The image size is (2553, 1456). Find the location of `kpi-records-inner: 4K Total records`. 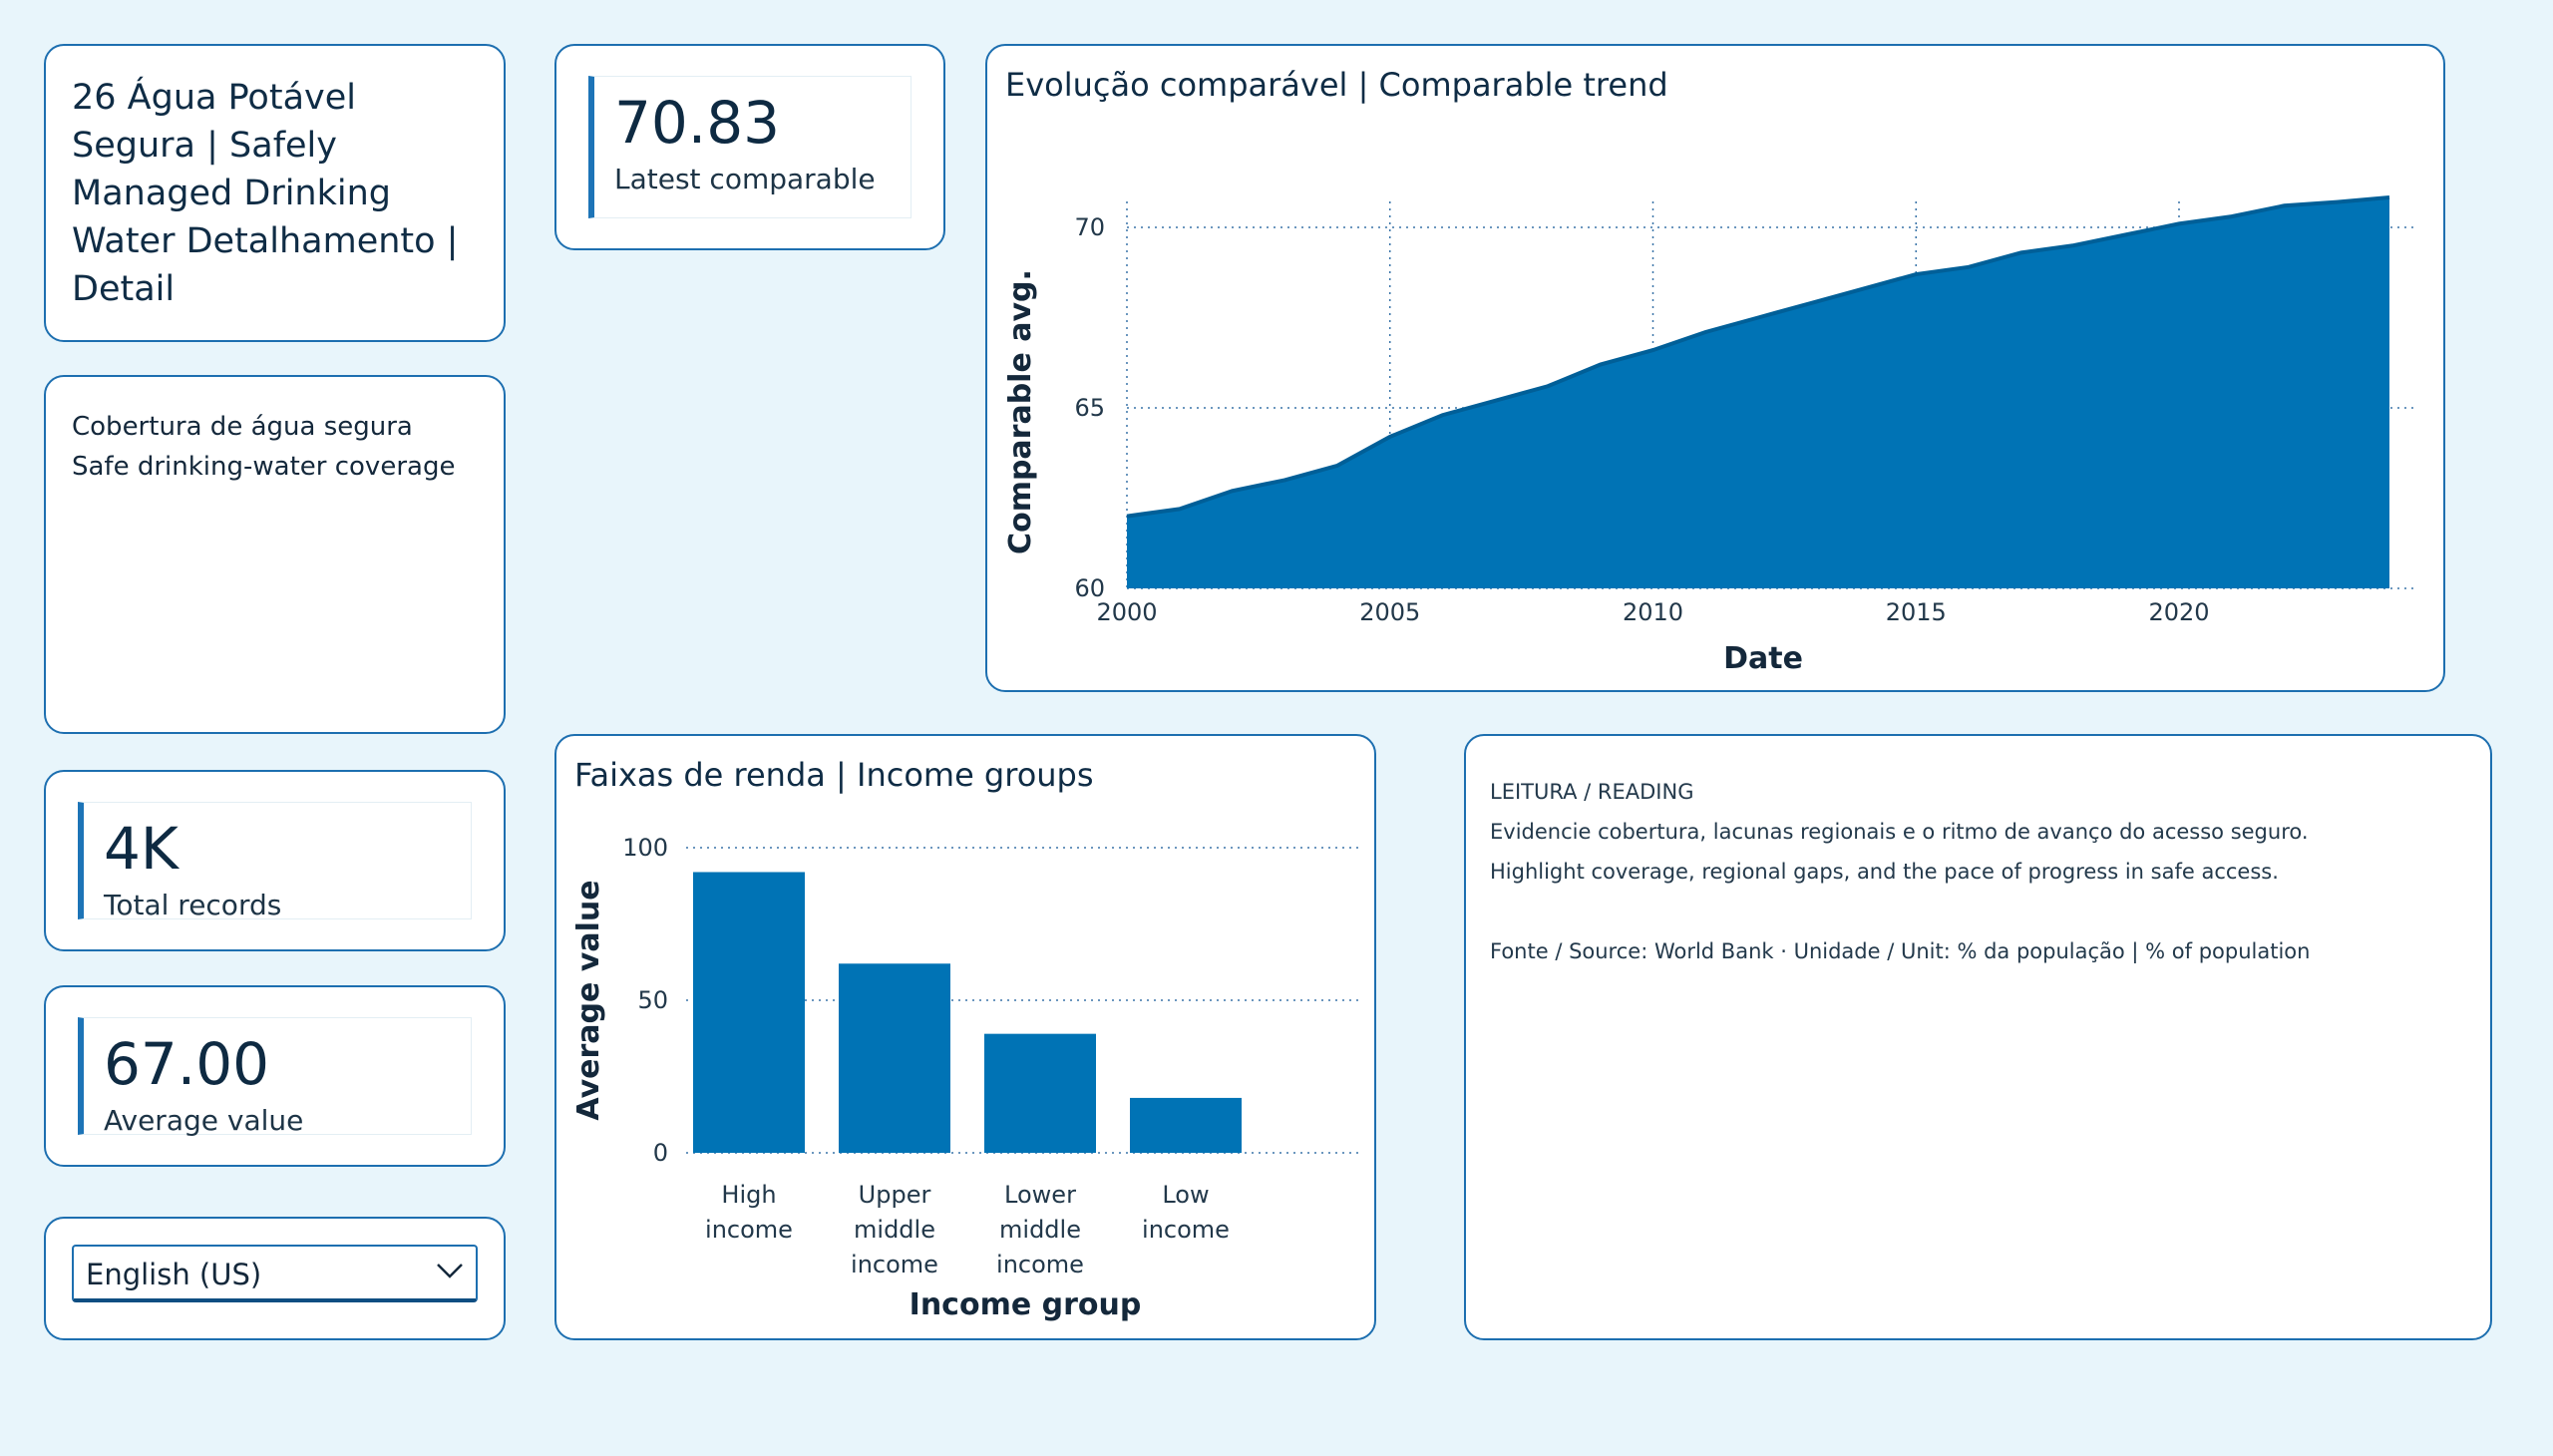

kpi-records-inner: 4K Total records is located at coordinates (275, 861).